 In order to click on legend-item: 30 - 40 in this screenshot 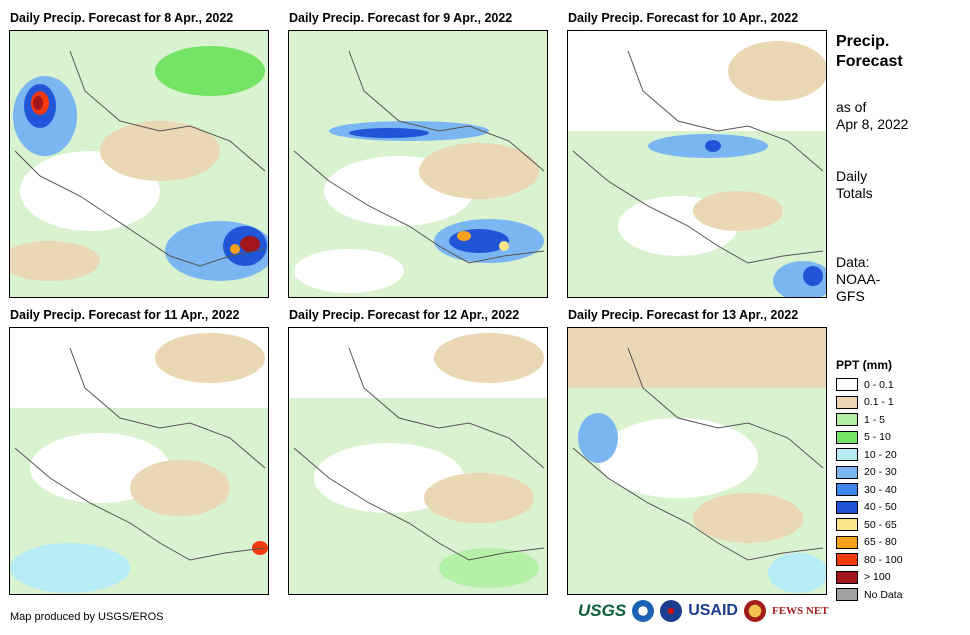, I will do `click(869, 490)`.